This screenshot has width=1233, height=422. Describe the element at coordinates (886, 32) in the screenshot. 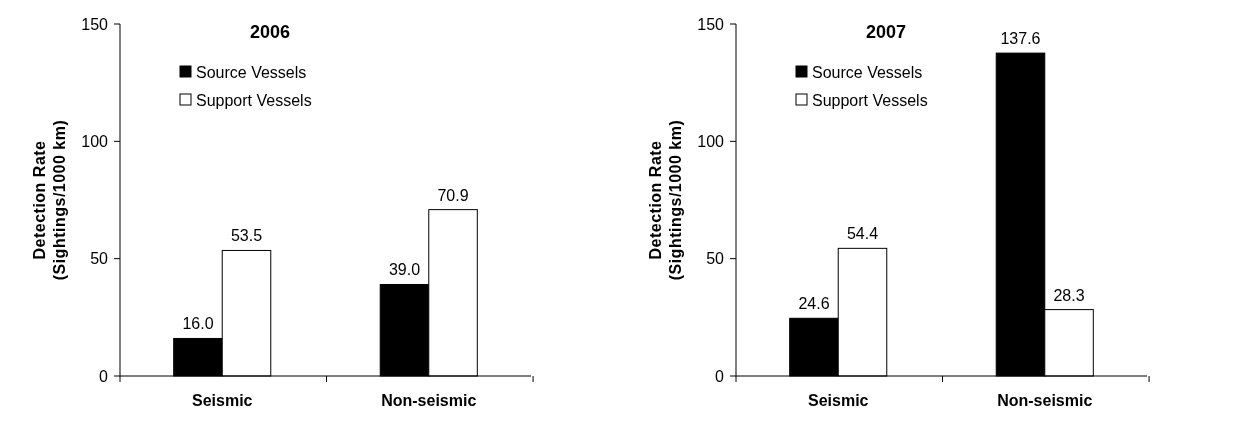

I see `chart-title: 2007` at that location.